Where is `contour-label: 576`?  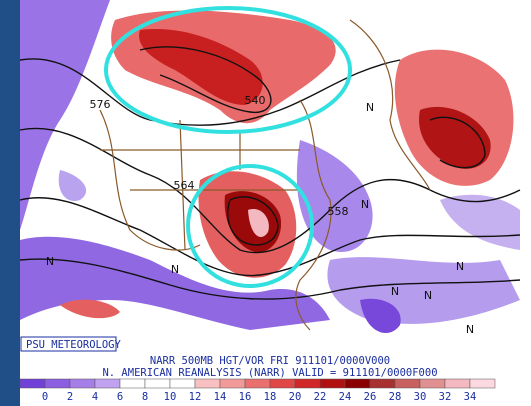 contour-label: 576 is located at coordinates (100, 104).